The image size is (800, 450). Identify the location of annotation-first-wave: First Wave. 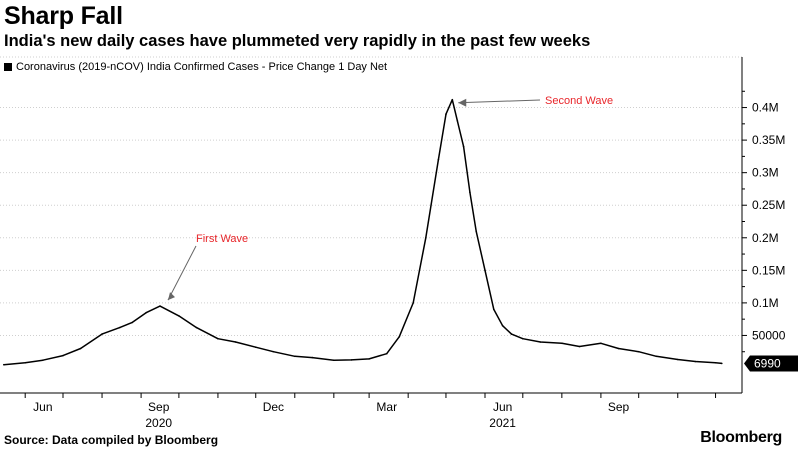
(222, 239).